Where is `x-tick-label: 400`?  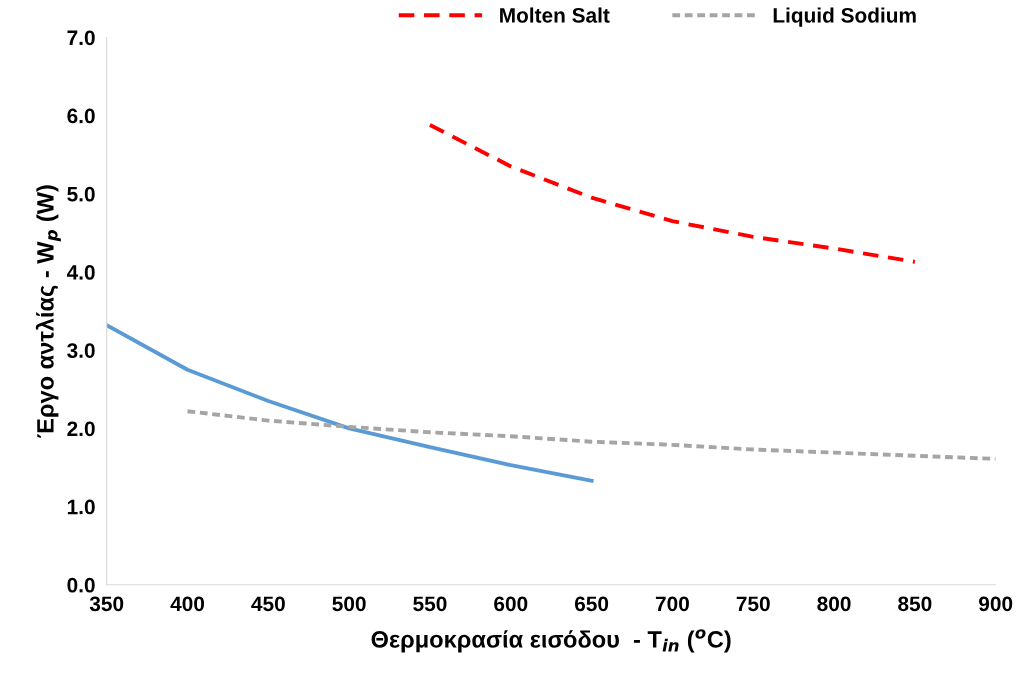 x-tick-label: 400 is located at coordinates (187, 604).